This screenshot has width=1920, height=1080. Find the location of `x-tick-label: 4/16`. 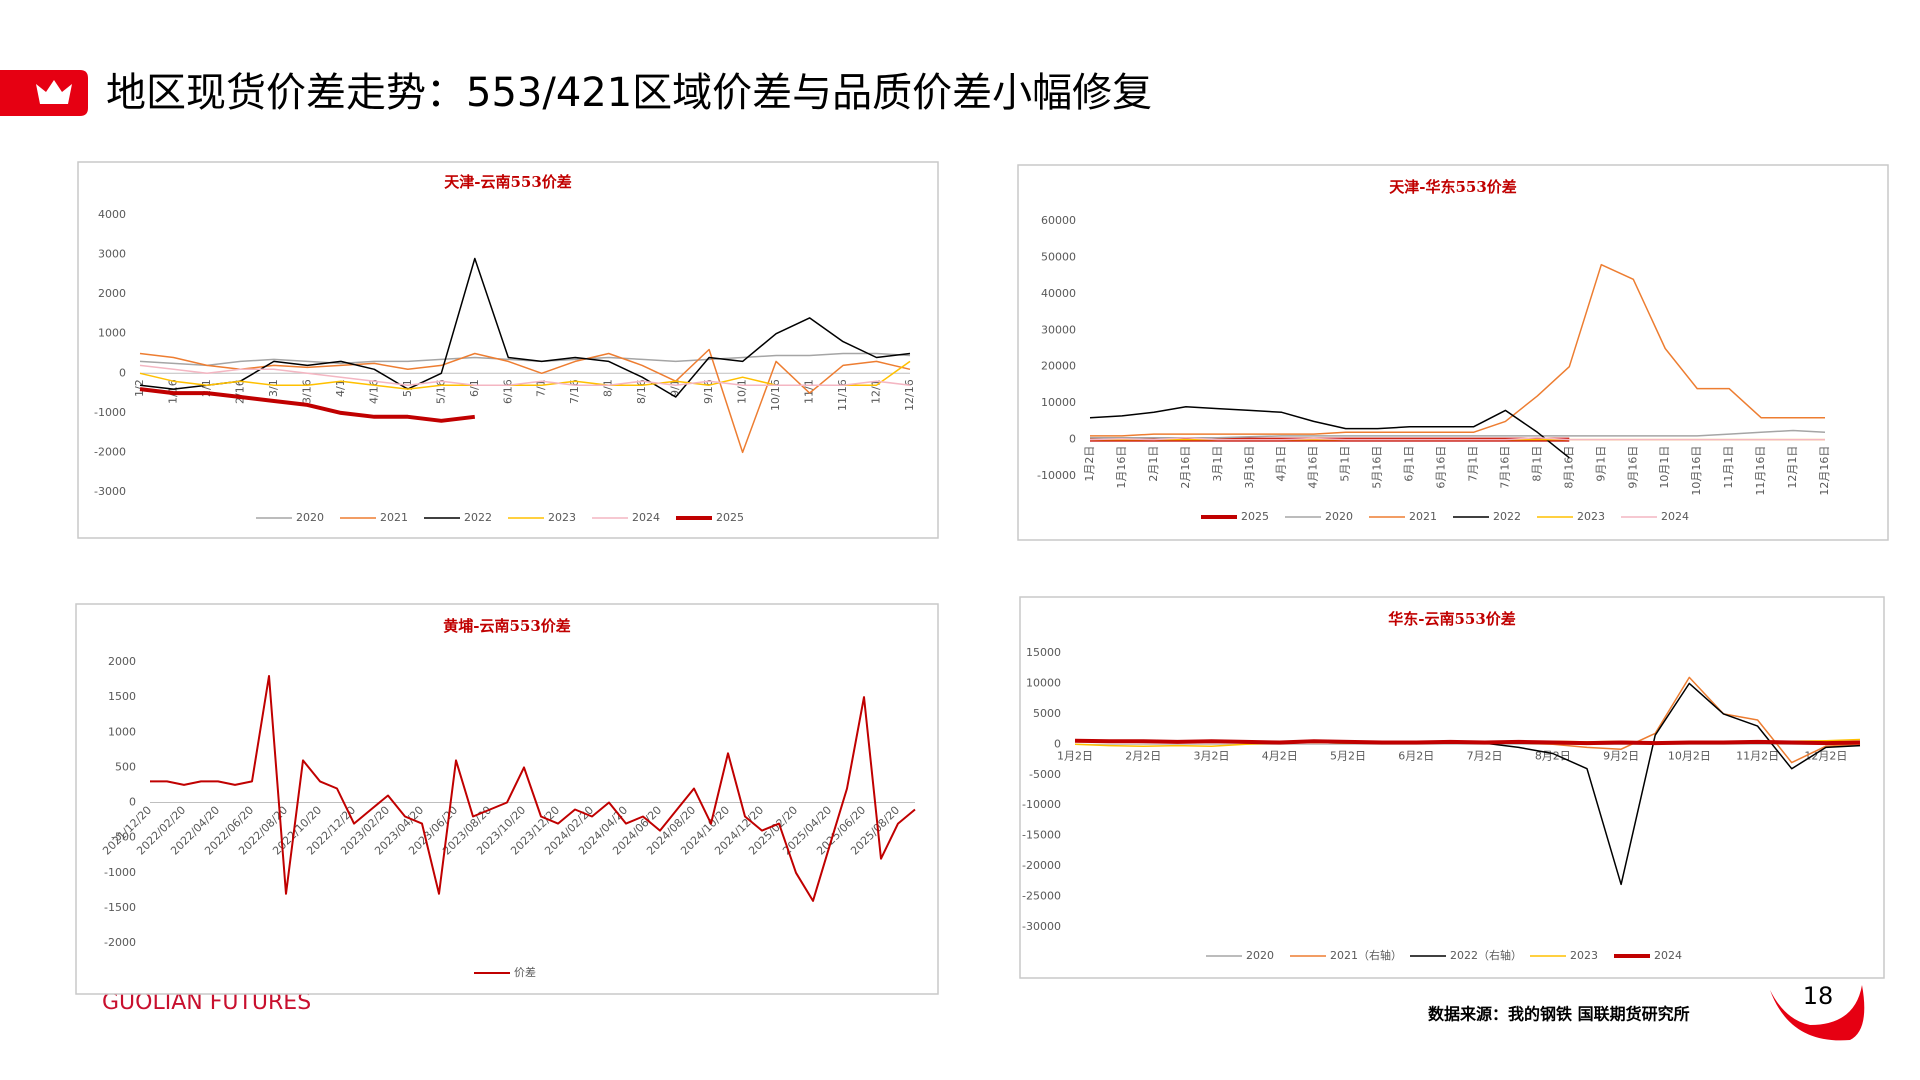

x-tick-label: 4/16 is located at coordinates (373, 391).